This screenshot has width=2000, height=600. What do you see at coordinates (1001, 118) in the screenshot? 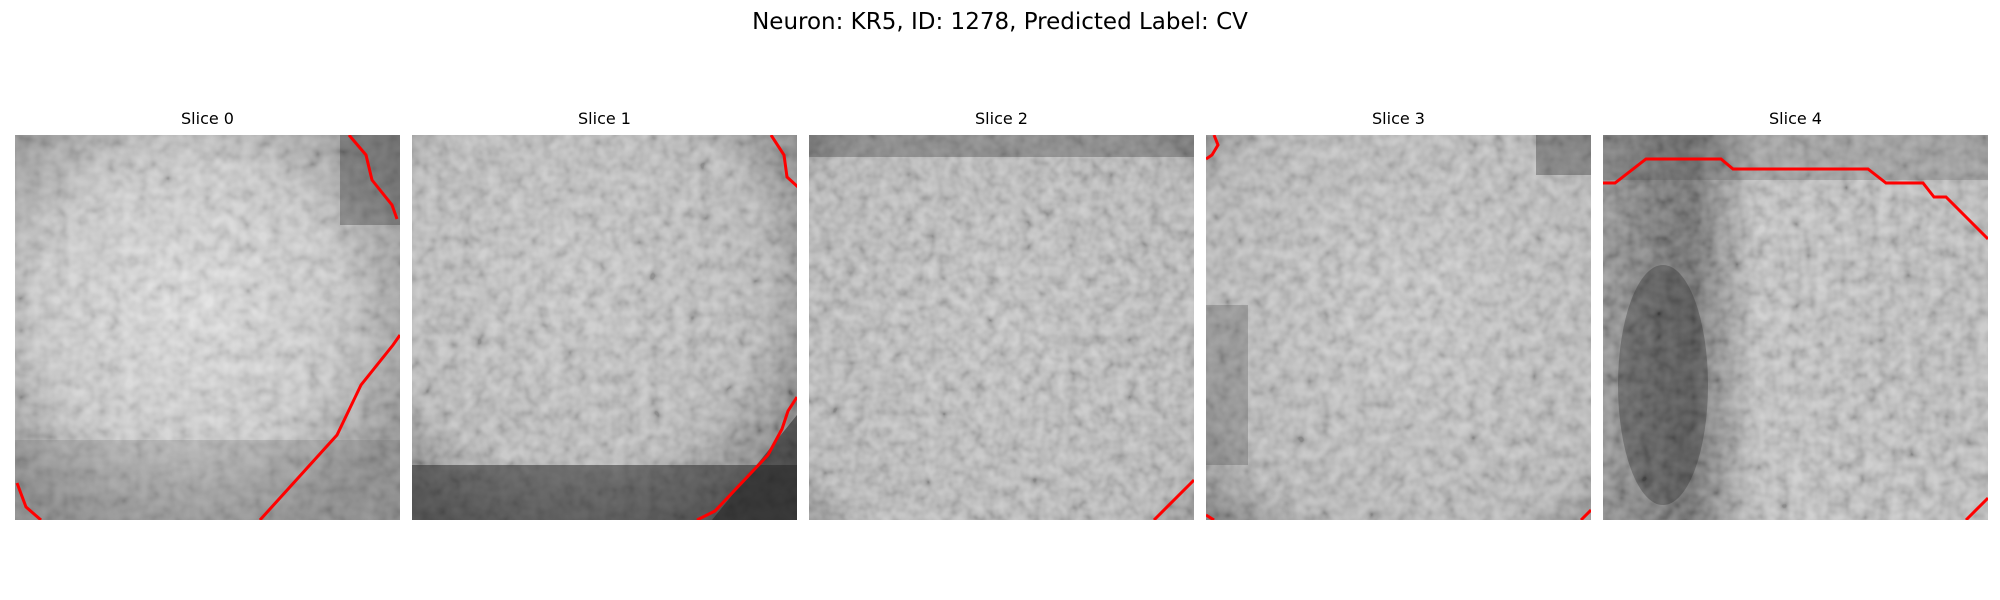
I see `slice-title-2: Slice 2` at bounding box center [1001, 118].